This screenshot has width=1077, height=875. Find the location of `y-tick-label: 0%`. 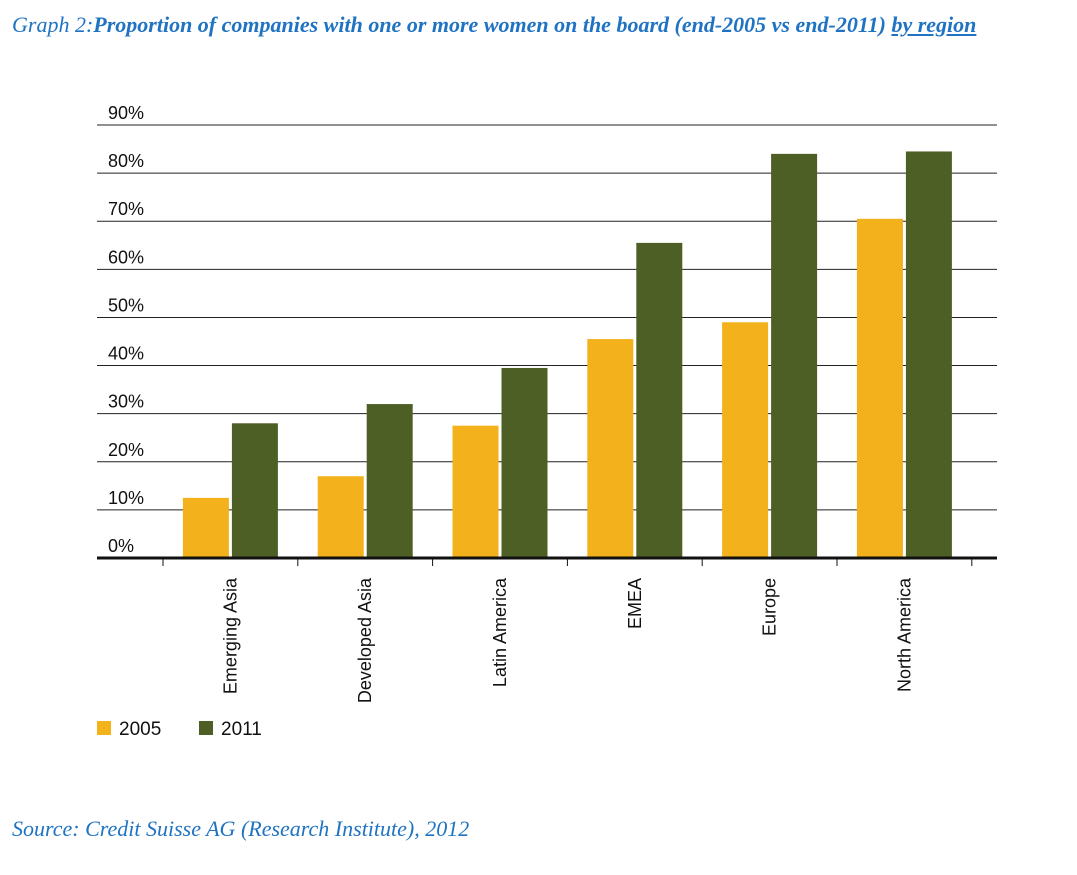

y-tick-label: 0% is located at coordinates (121, 546).